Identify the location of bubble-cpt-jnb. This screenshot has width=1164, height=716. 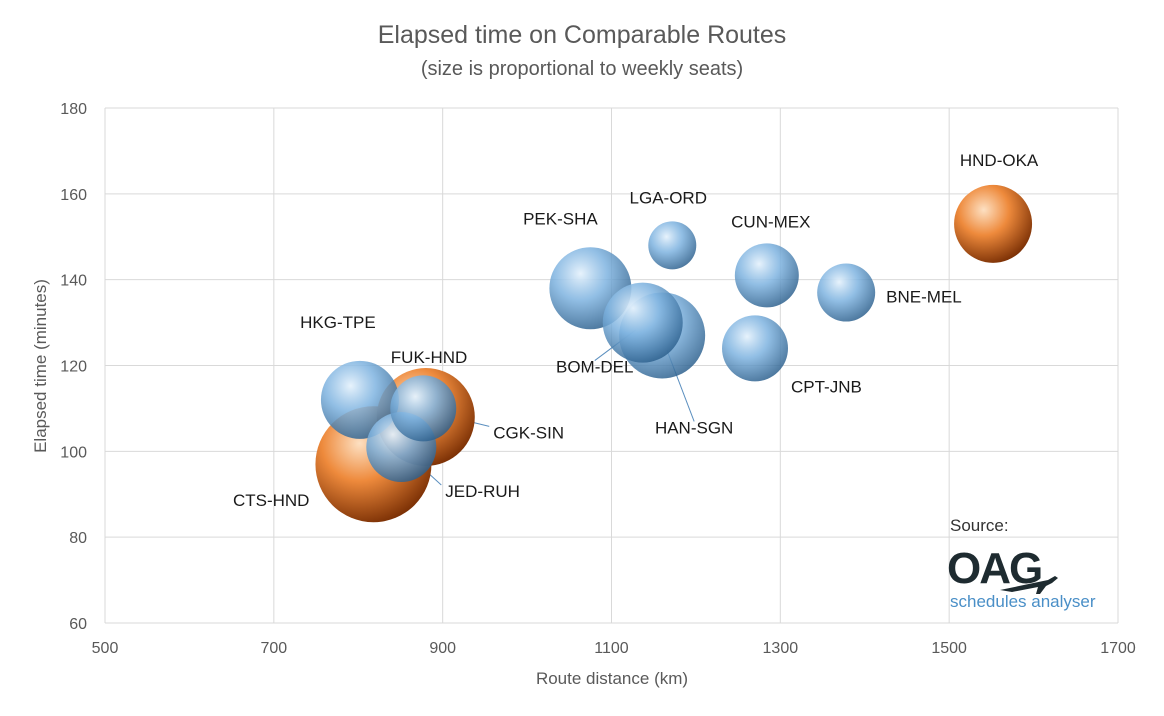
(755, 348).